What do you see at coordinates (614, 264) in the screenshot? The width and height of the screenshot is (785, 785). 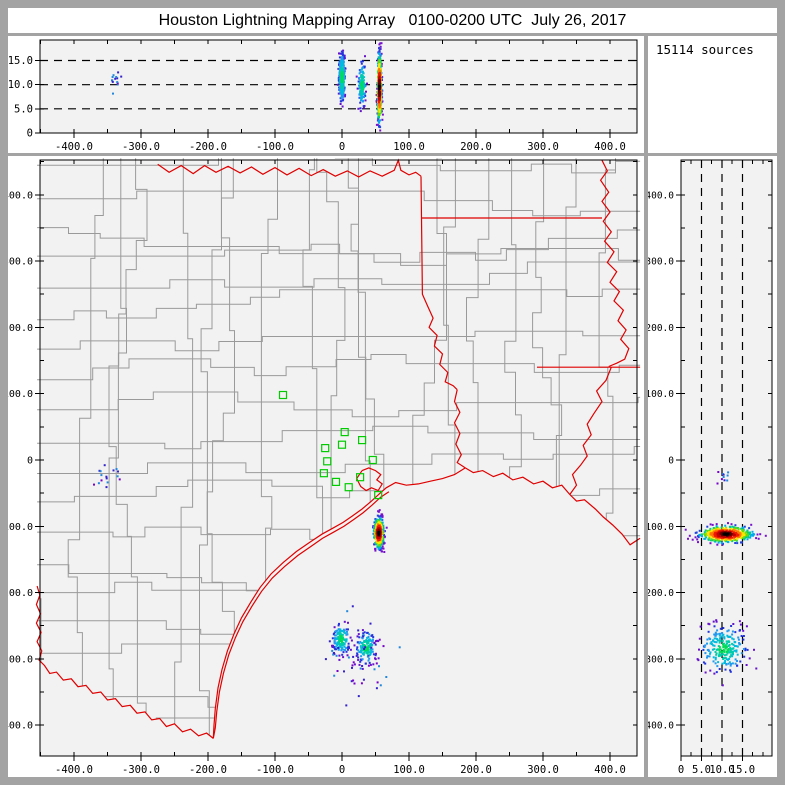 I see `border-mississippi_upper` at bounding box center [614, 264].